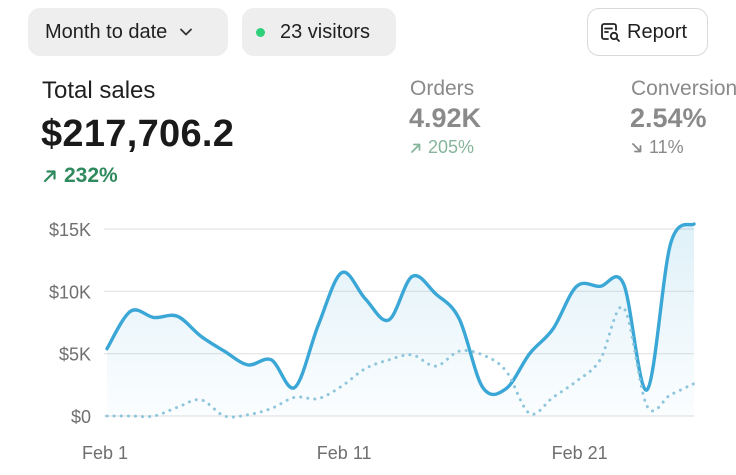  I want to click on total-sales-change-value: 232%, so click(91, 175).